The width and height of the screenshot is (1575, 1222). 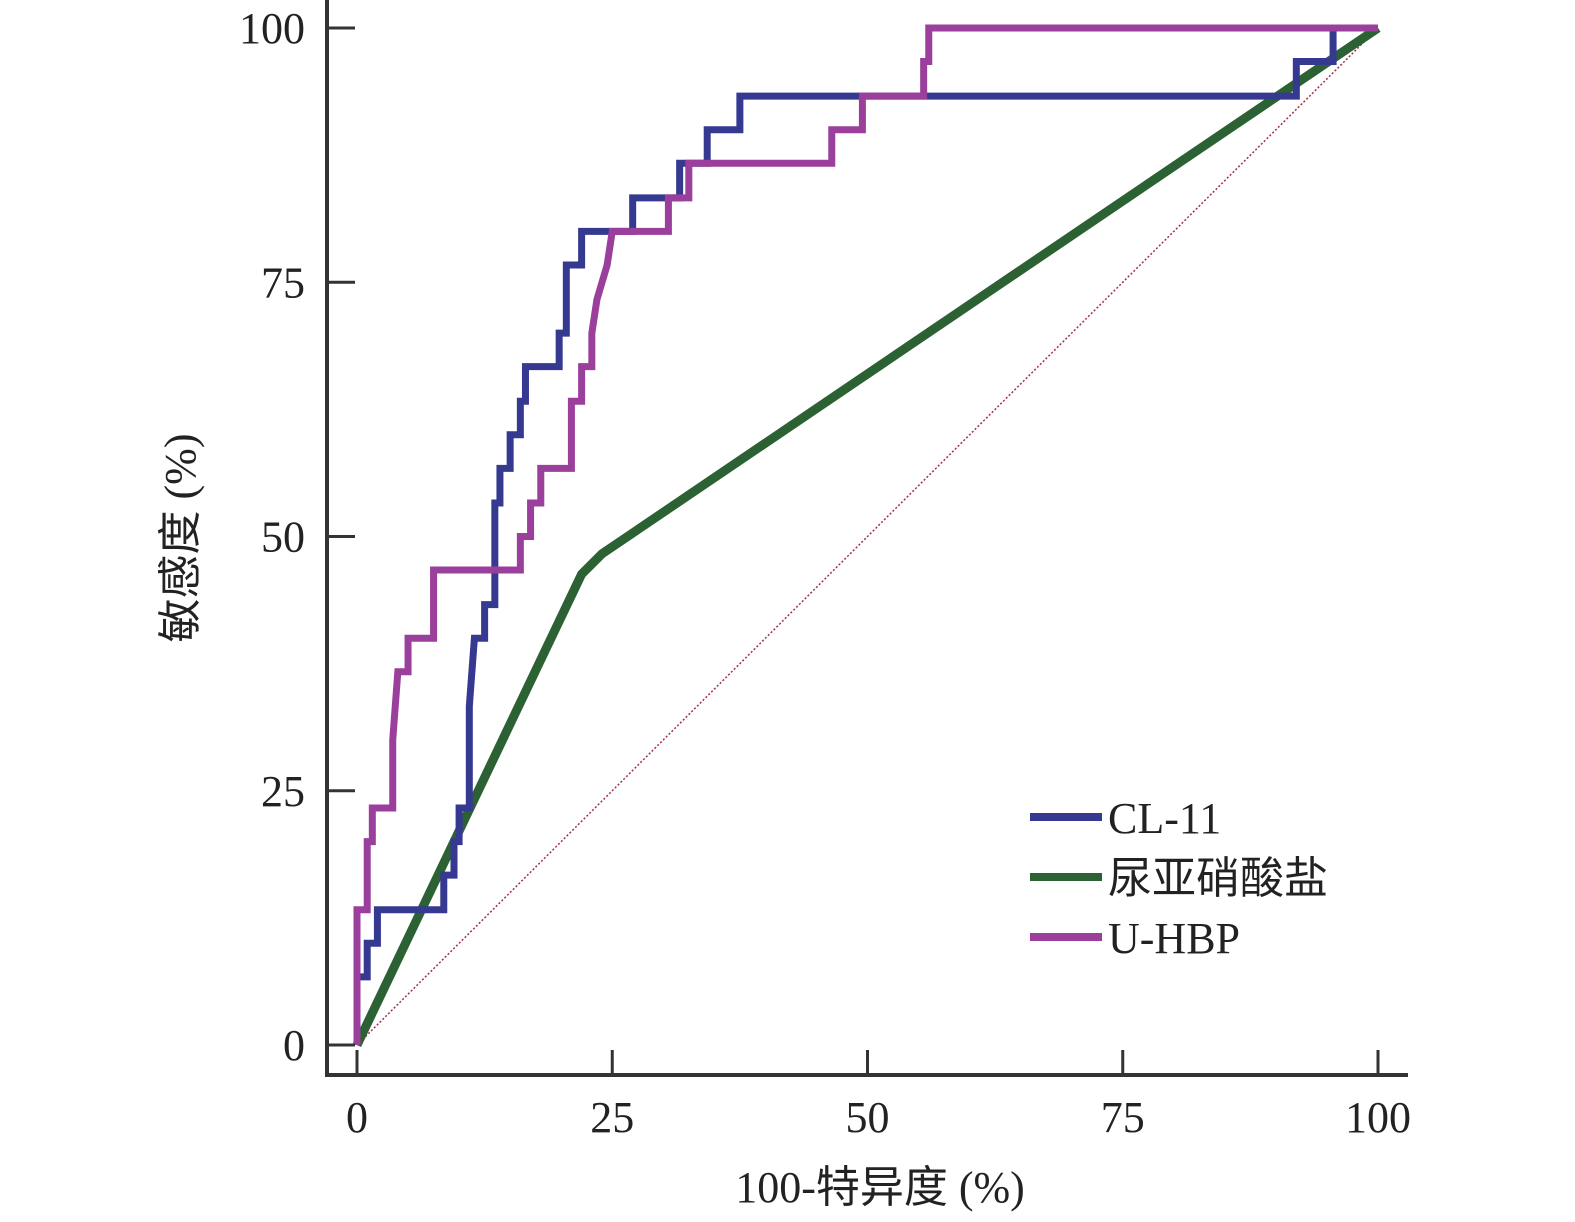 What do you see at coordinates (1123, 1117) in the screenshot?
I see `x-tick-label: 75` at bounding box center [1123, 1117].